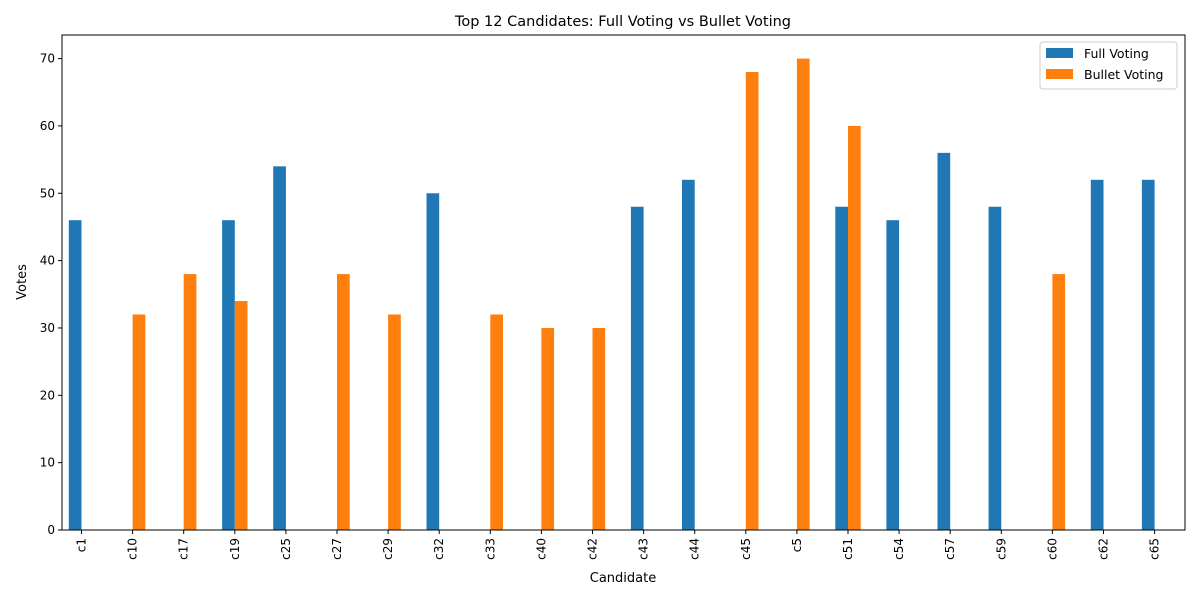  Describe the element at coordinates (47, 395) in the screenshot. I see `y-tick-label: 20` at that location.